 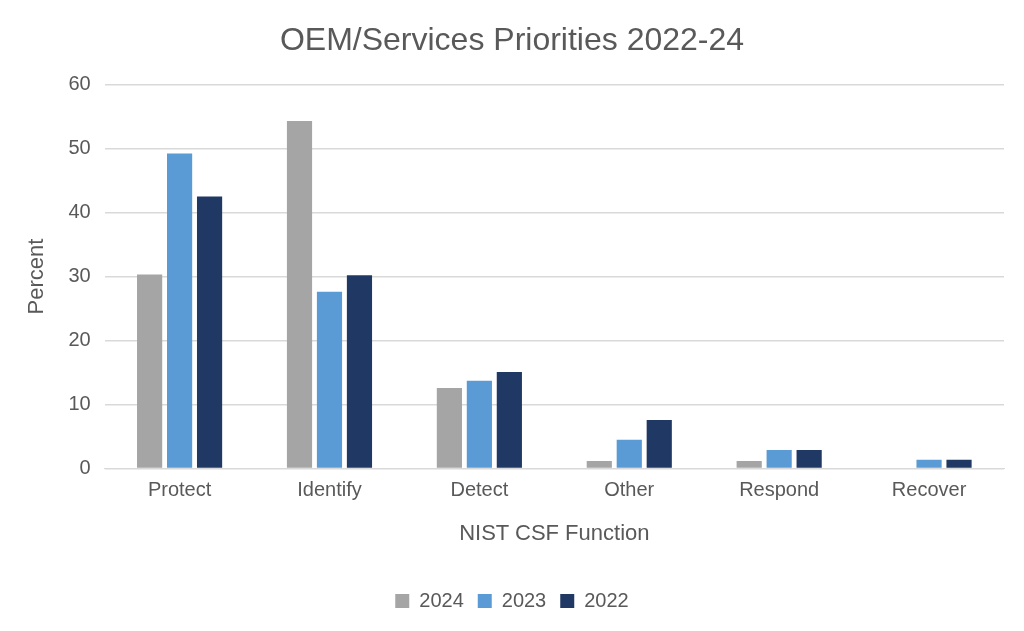 What do you see at coordinates (79, 275) in the screenshot?
I see `y-tick-label: 30` at bounding box center [79, 275].